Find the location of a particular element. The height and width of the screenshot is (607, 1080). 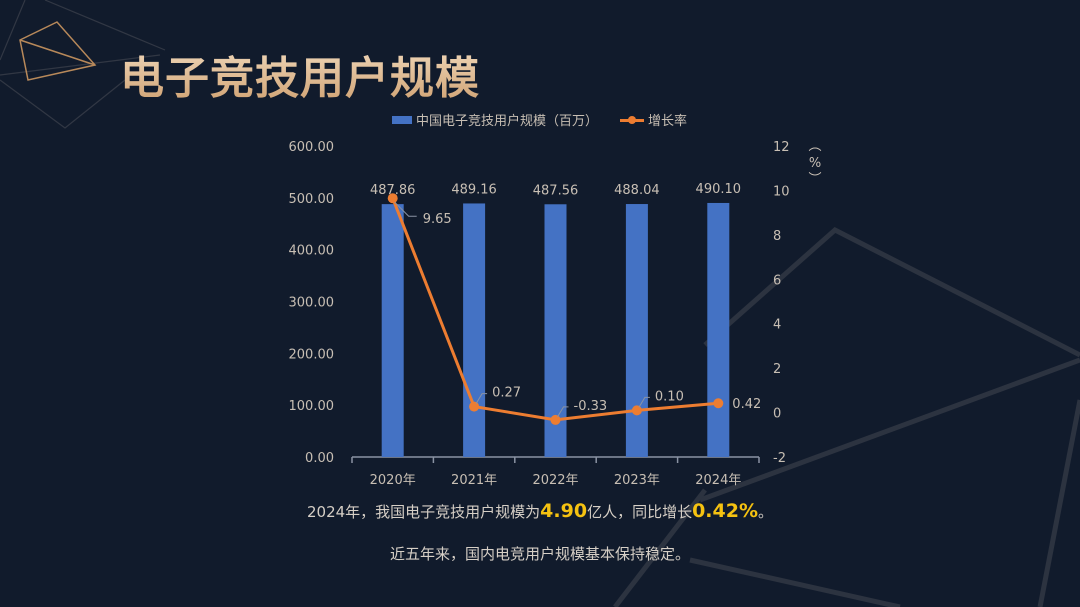

legend-bar-label: 中国电子竞技用户规模（百万） is located at coordinates (507, 121).